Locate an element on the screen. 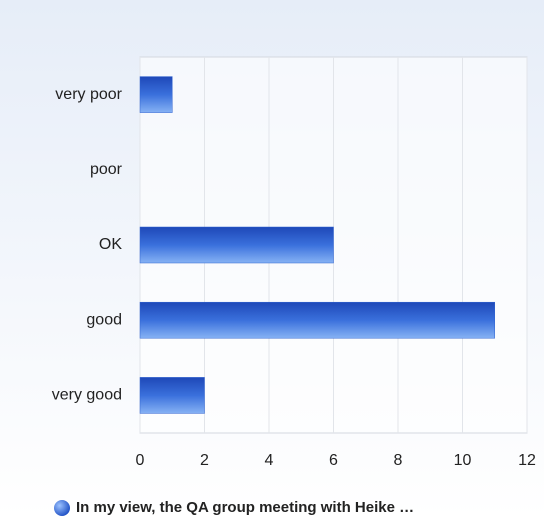  x-tick-label: 4 is located at coordinates (269, 460).